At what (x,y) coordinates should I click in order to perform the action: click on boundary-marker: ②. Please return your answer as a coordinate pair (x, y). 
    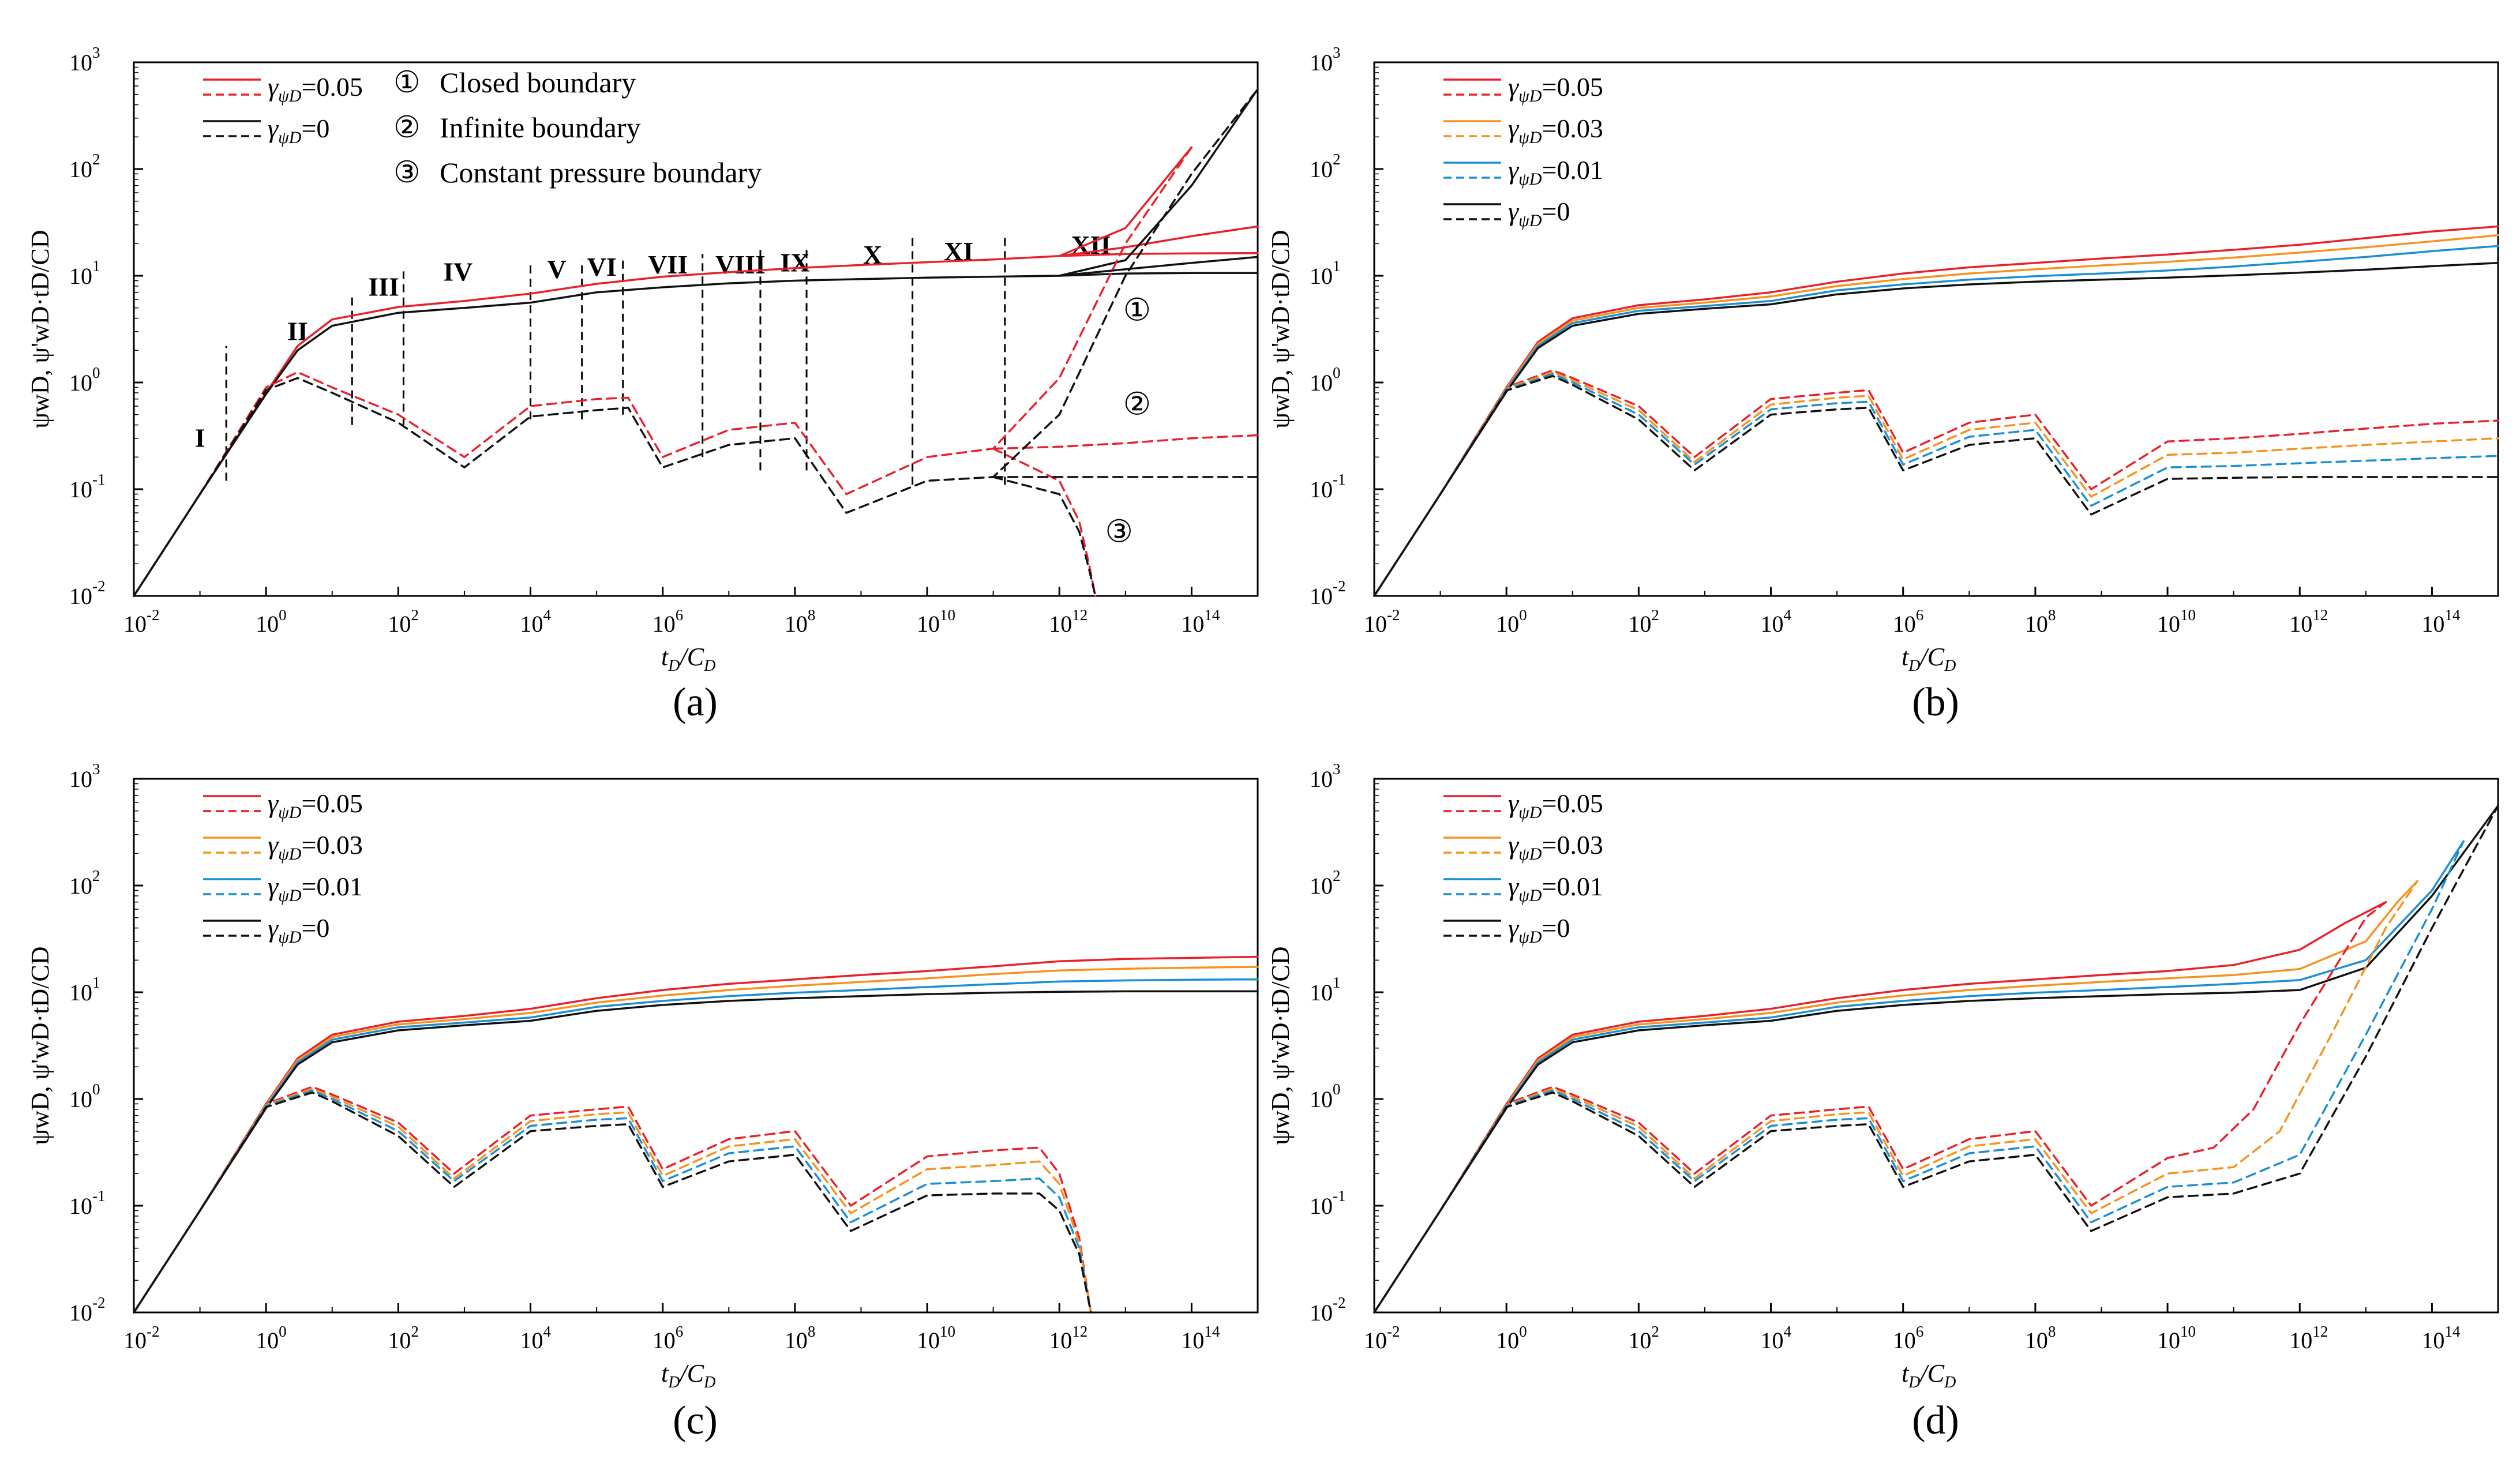
    Looking at the image, I should click on (1137, 404).